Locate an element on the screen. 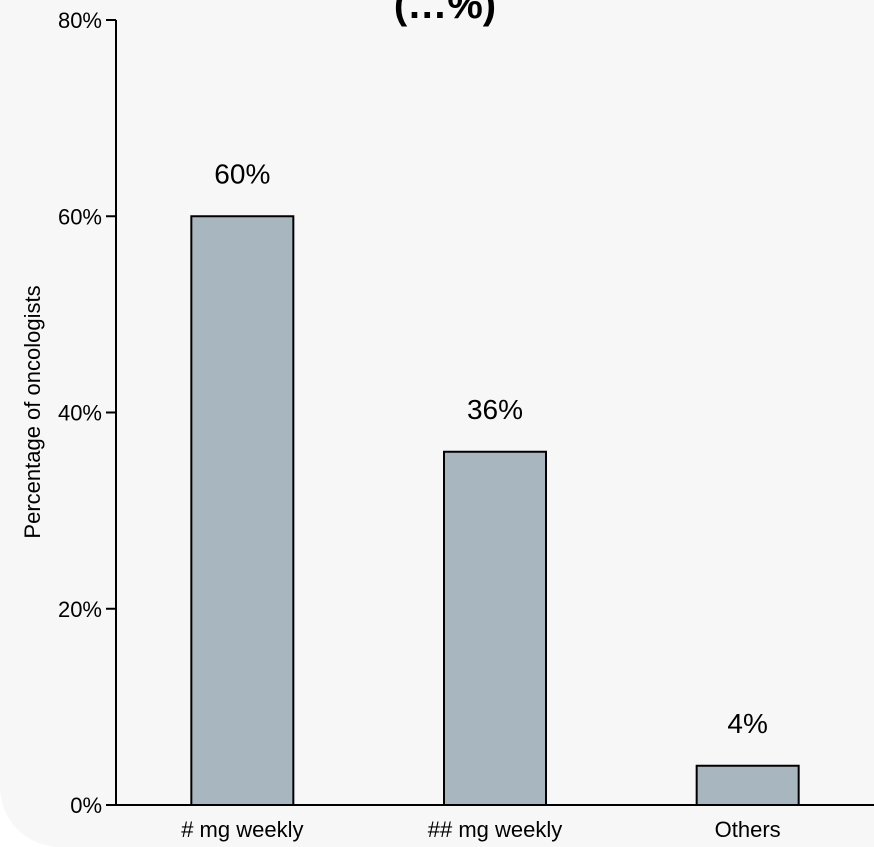 The height and width of the screenshot is (847, 874). y-tick-label: 0% is located at coordinates (86, 805).